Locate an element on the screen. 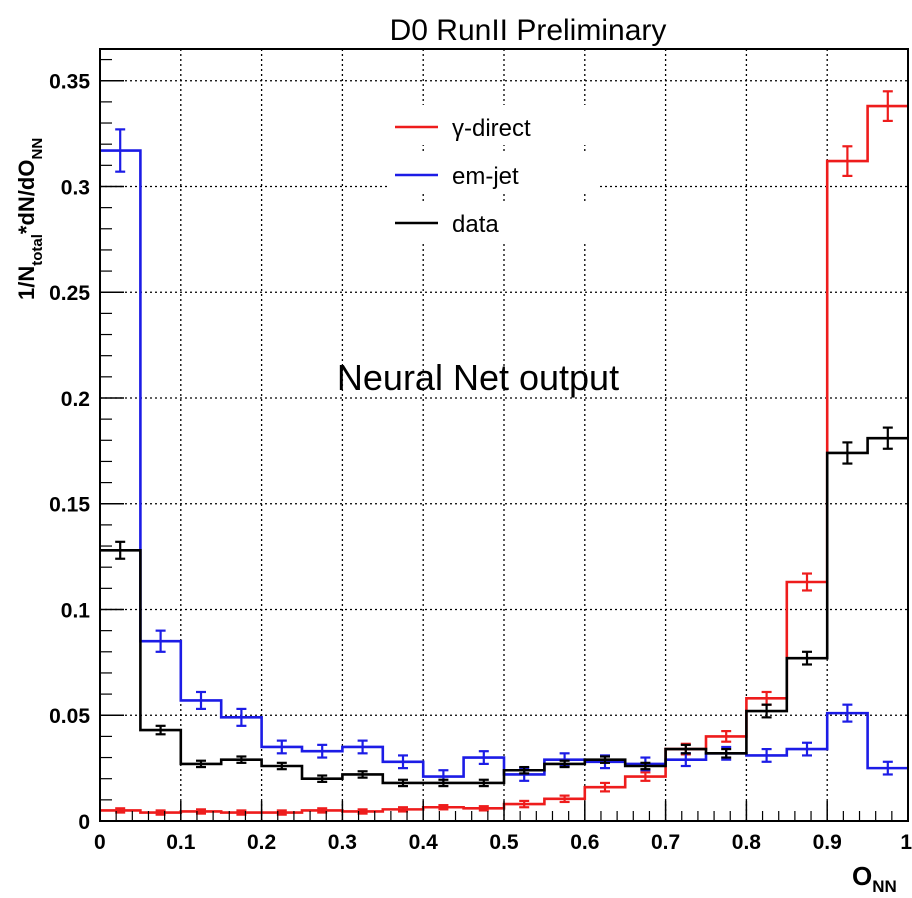 This screenshot has height=898, width=912. legend-label: data is located at coordinates (475, 224).